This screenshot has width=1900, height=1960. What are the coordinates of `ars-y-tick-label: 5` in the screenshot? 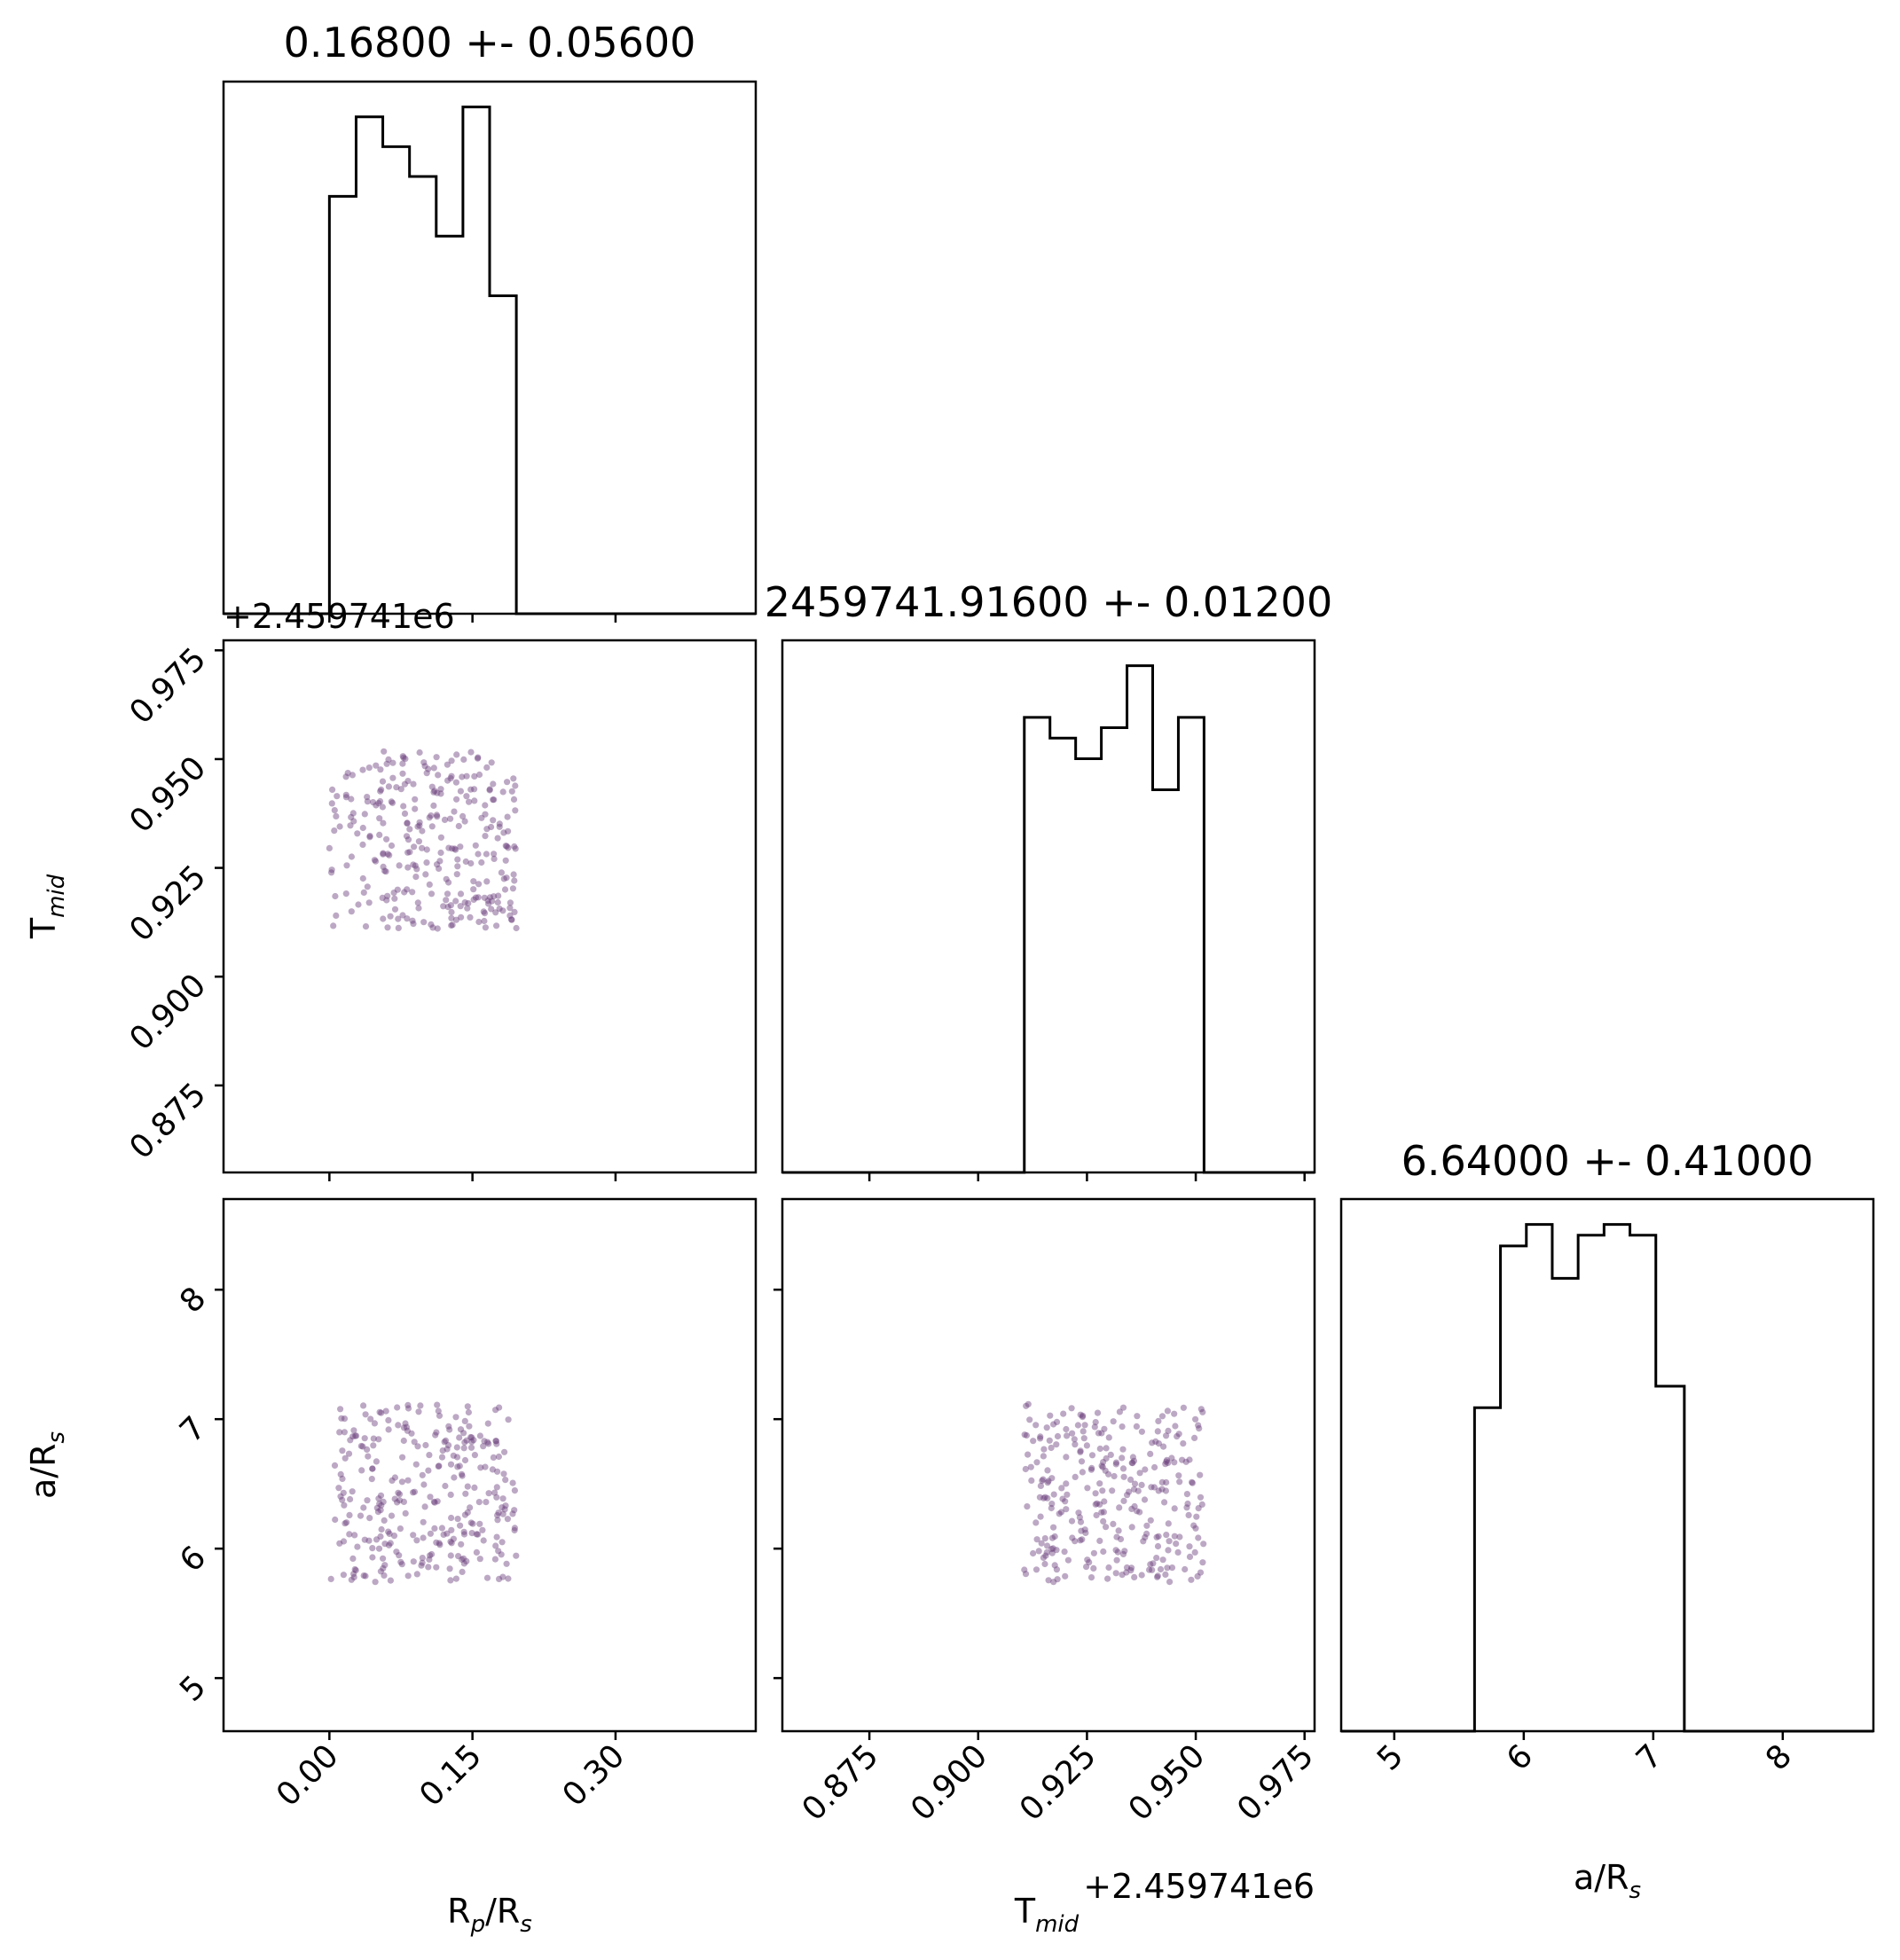 It's located at (193, 1689).